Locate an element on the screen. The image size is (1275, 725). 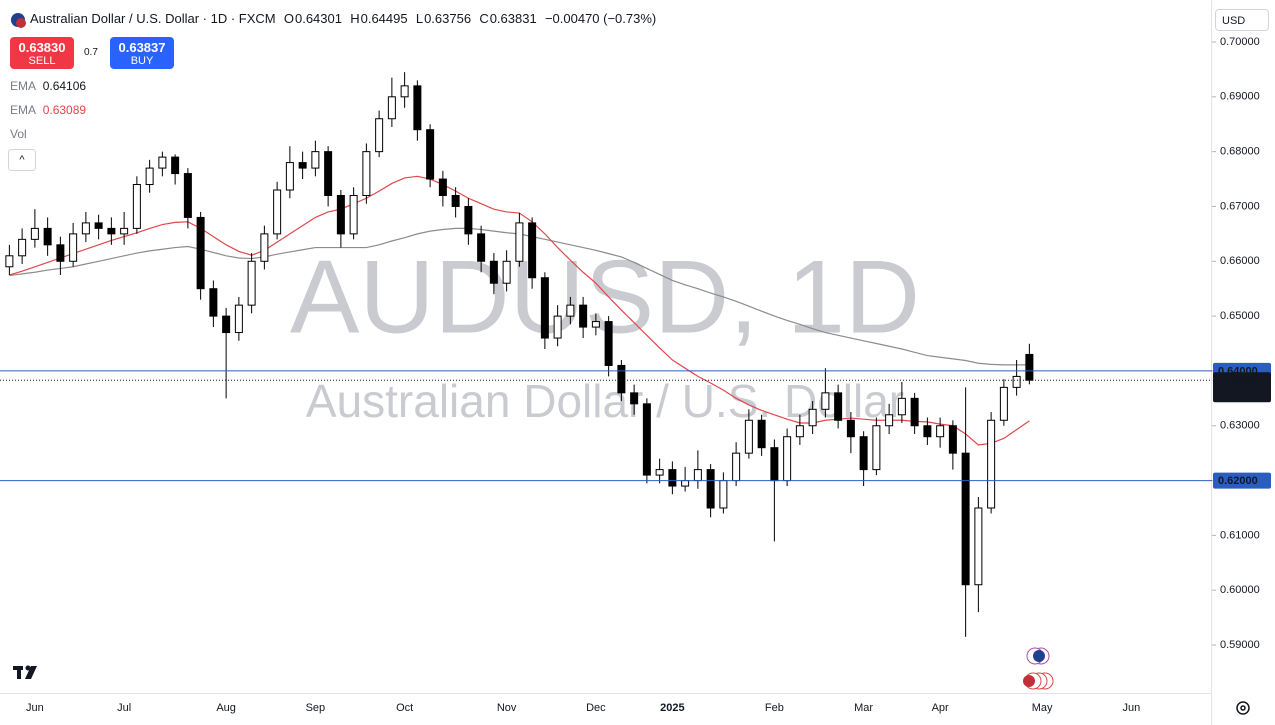
legend-item: EMA 0.63089 is located at coordinates (48, 110).